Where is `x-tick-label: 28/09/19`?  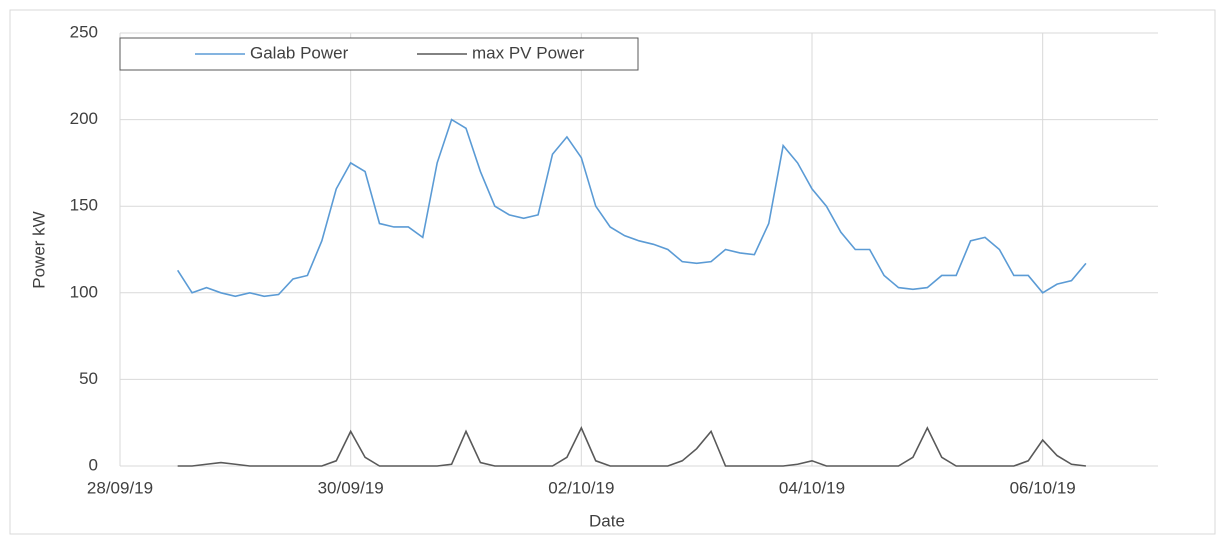 x-tick-label: 28/09/19 is located at coordinates (120, 487).